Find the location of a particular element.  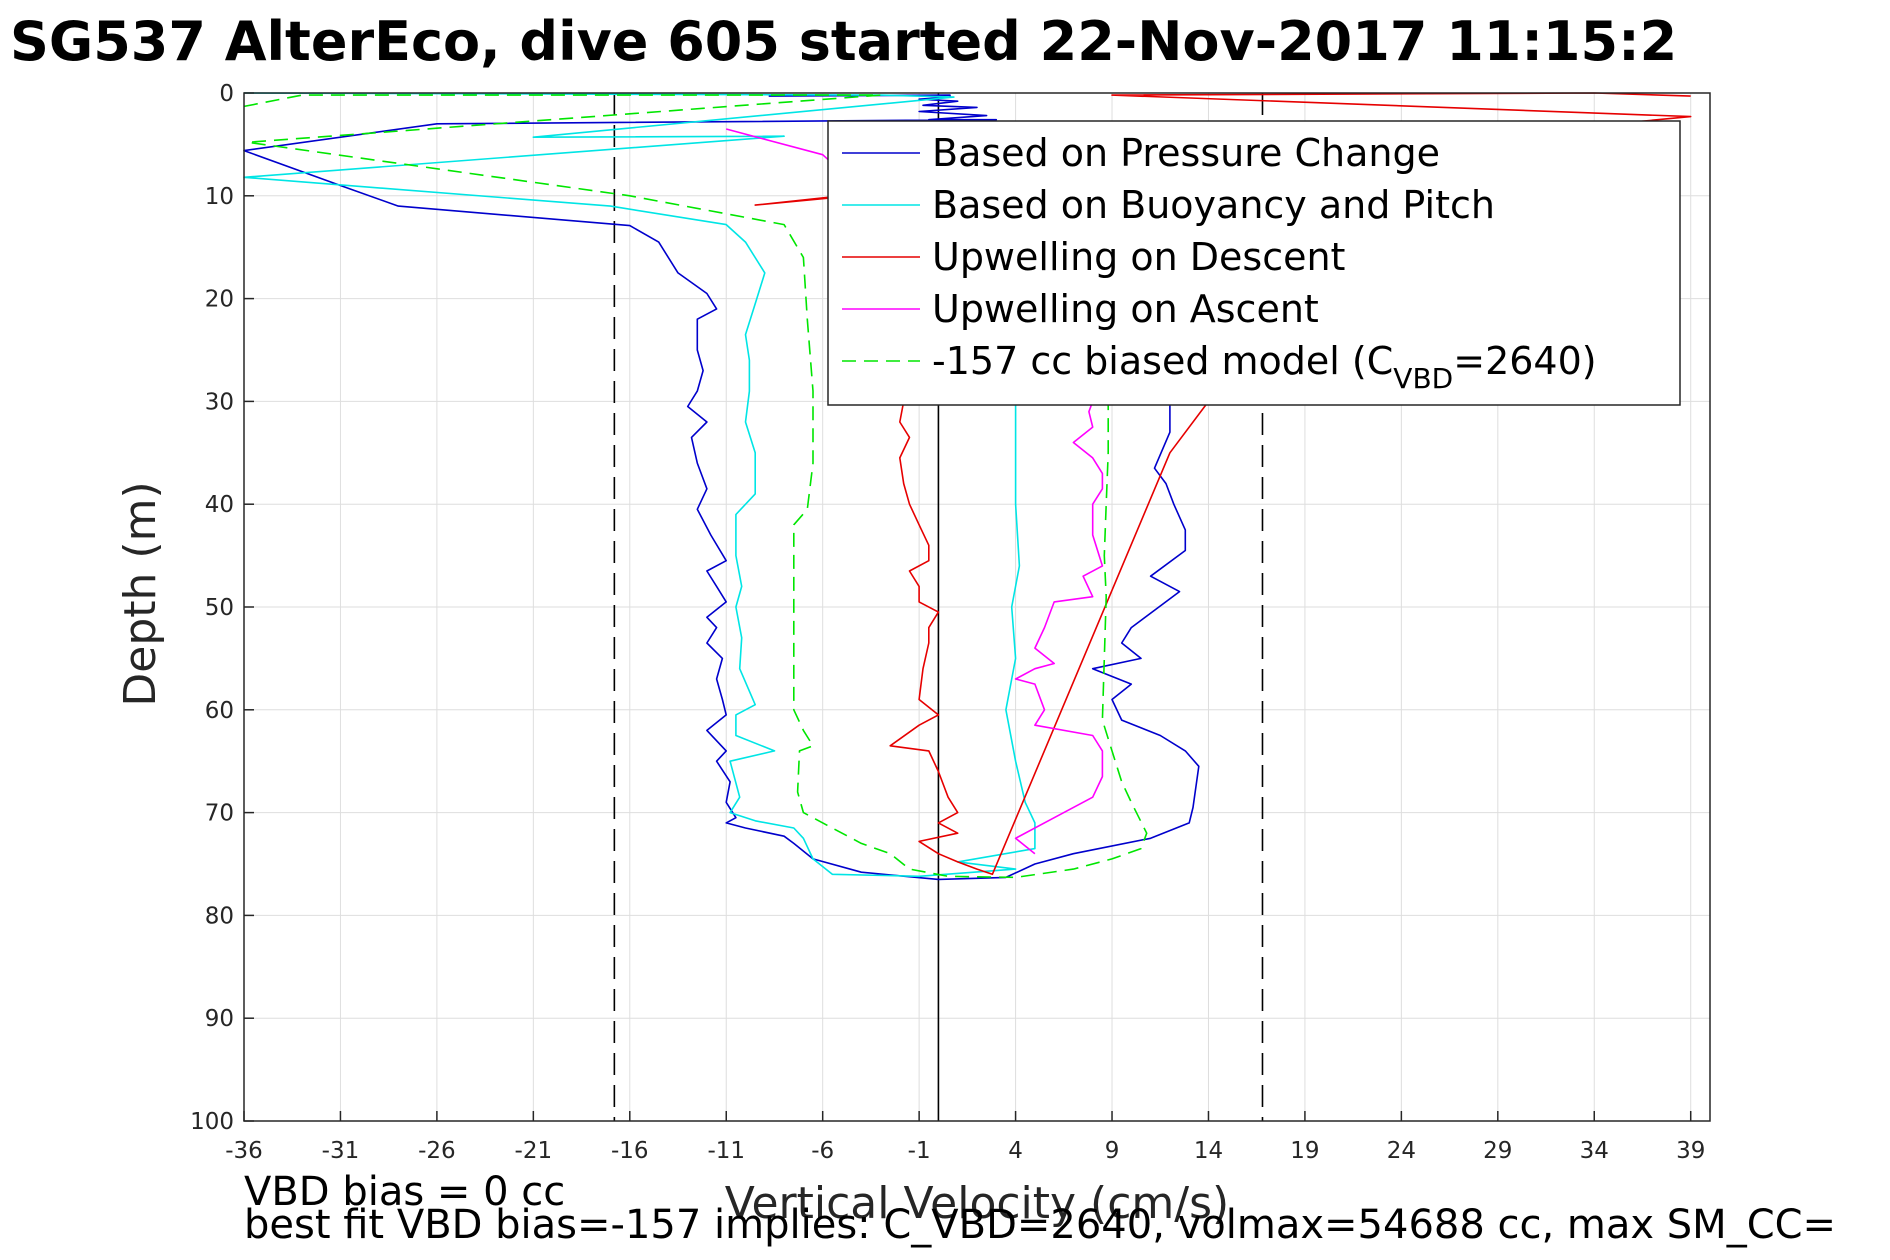

legend-label-1: Based on Buoyancy and Pitch is located at coordinates (1213, 205).